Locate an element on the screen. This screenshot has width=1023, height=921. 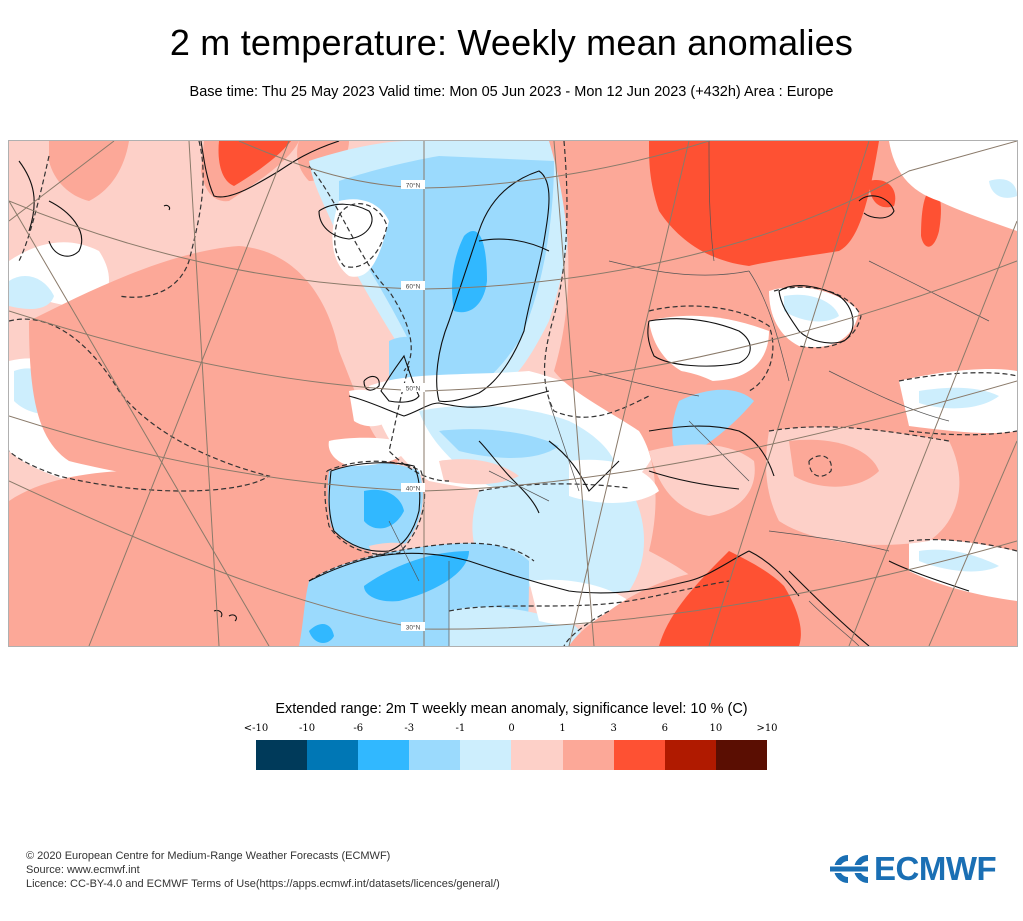
latitude-label: 70°N is located at coordinates (413, 186).